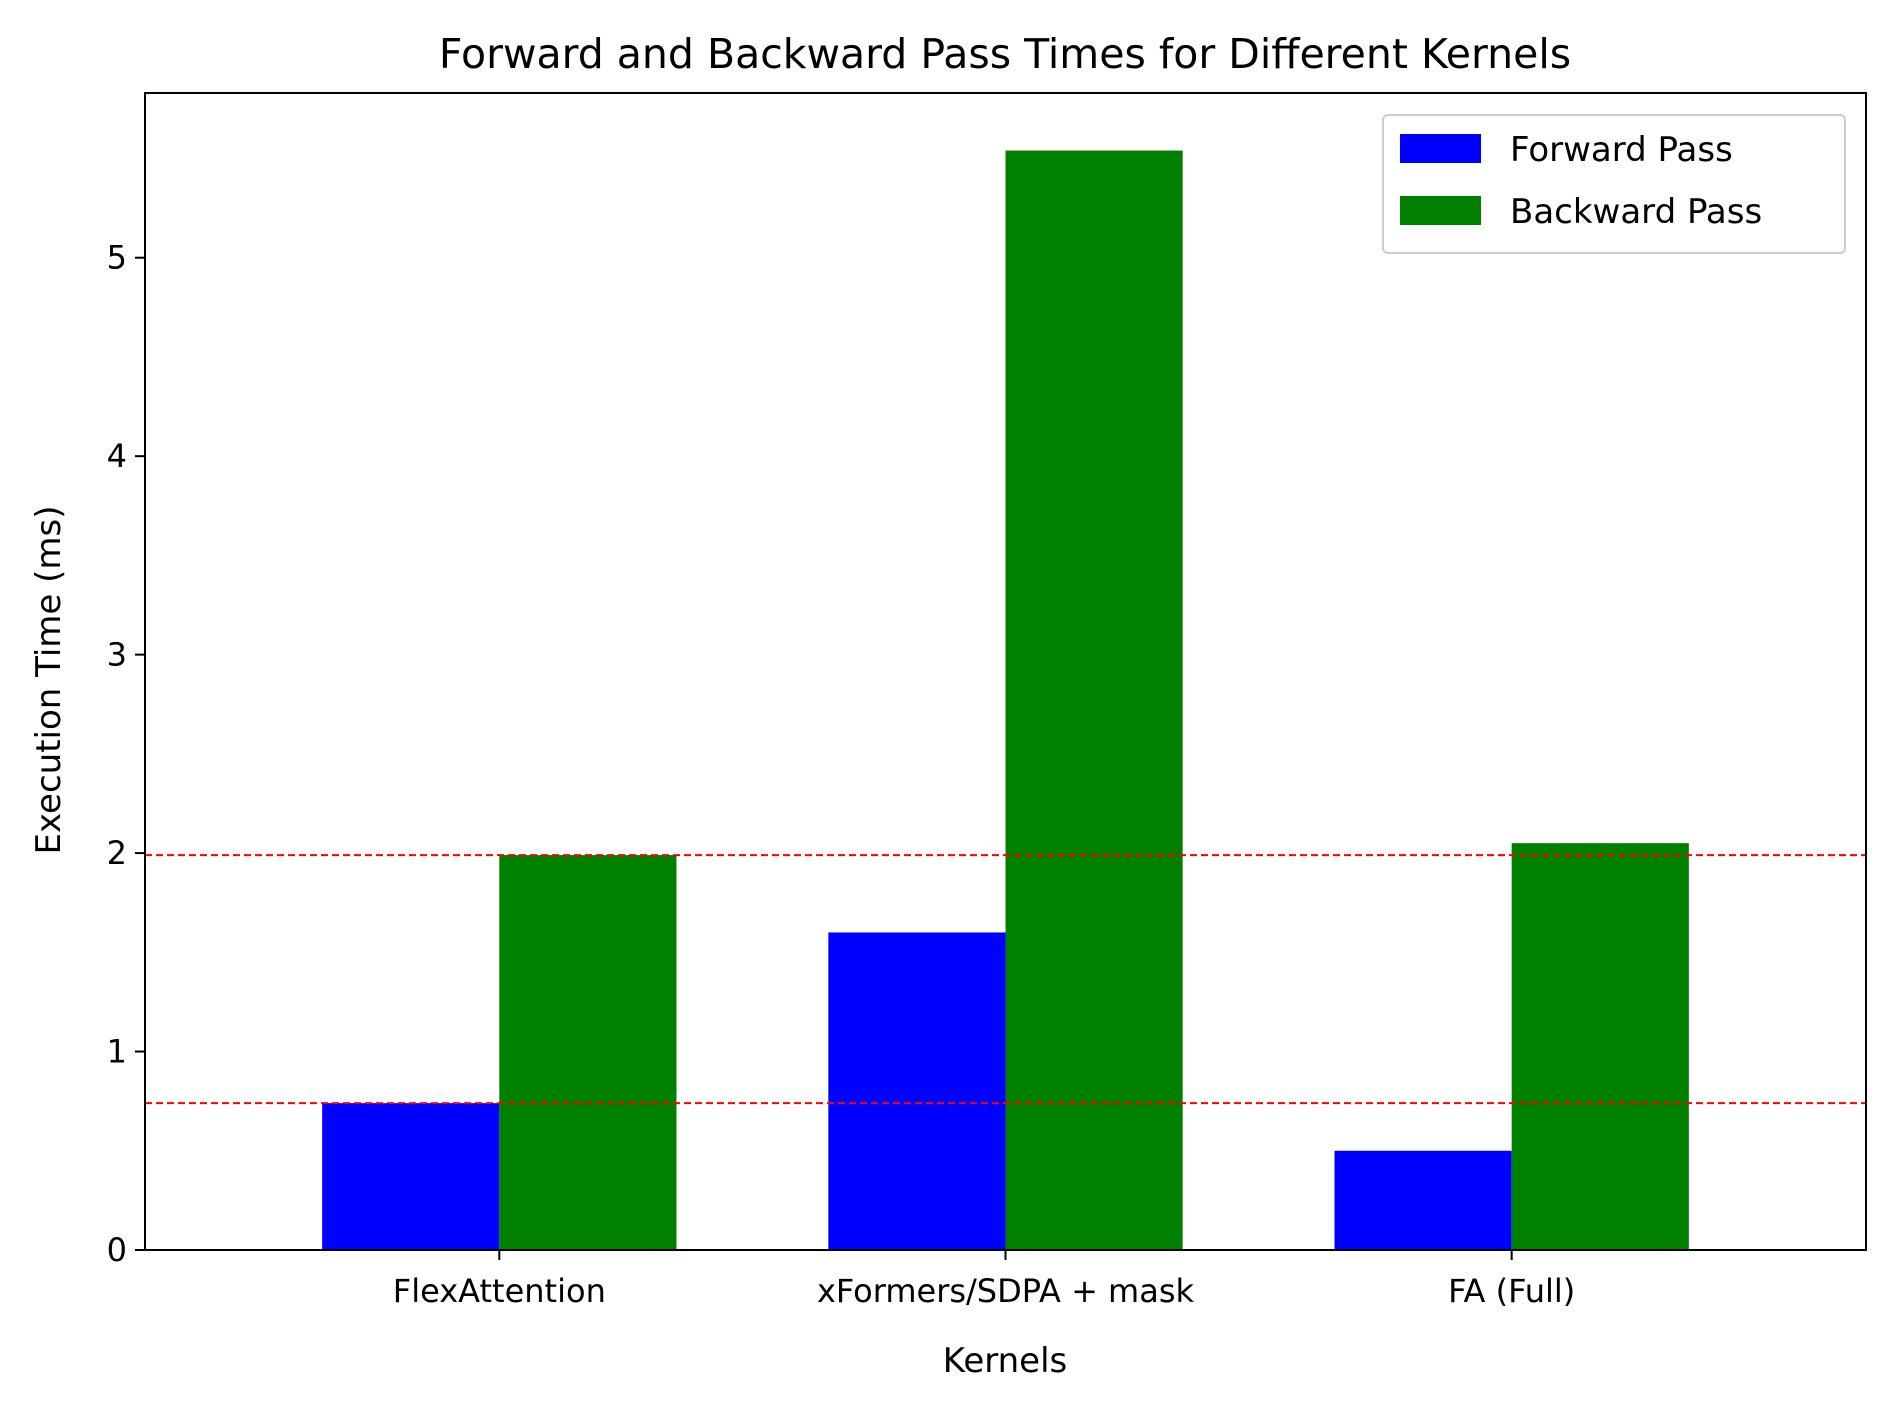  Describe the element at coordinates (117, 655) in the screenshot. I see `y-tick-label-3: 3` at that location.